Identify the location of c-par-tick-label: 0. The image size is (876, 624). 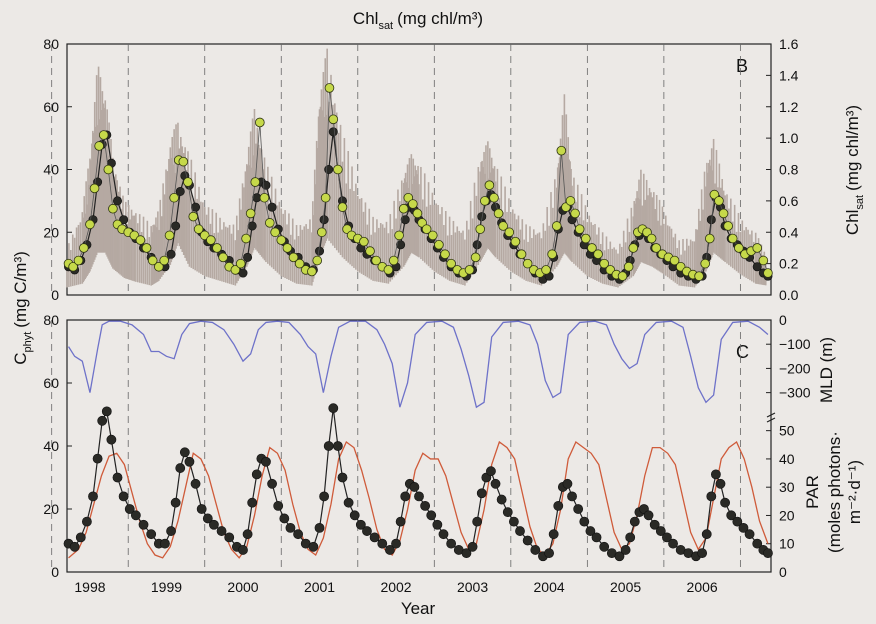
(783, 572).